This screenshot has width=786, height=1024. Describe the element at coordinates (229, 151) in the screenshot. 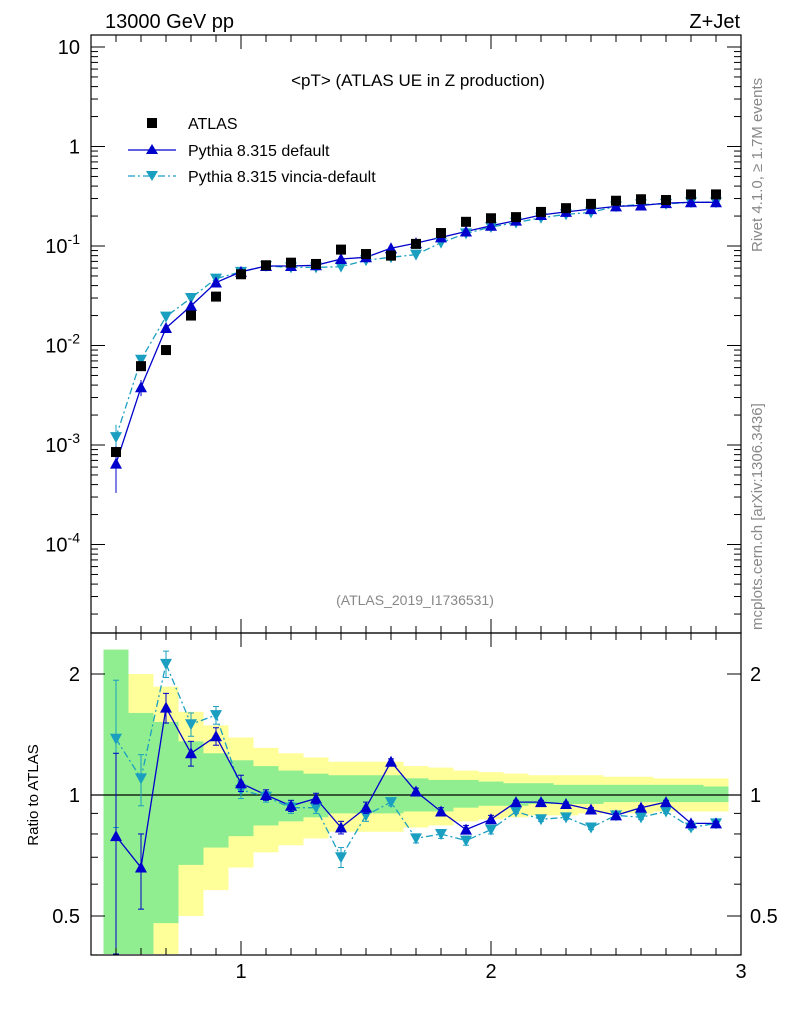

I see `legend-entry-default: Pythia 8.315 default` at that location.